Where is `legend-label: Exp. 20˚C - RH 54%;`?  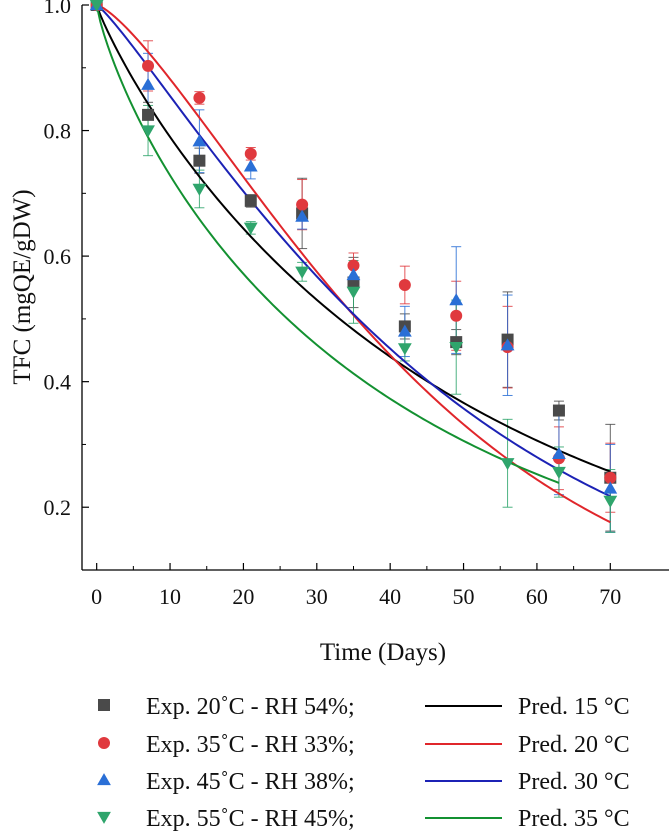
legend-label: Exp. 20˚C - RH 54%; is located at coordinates (250, 707).